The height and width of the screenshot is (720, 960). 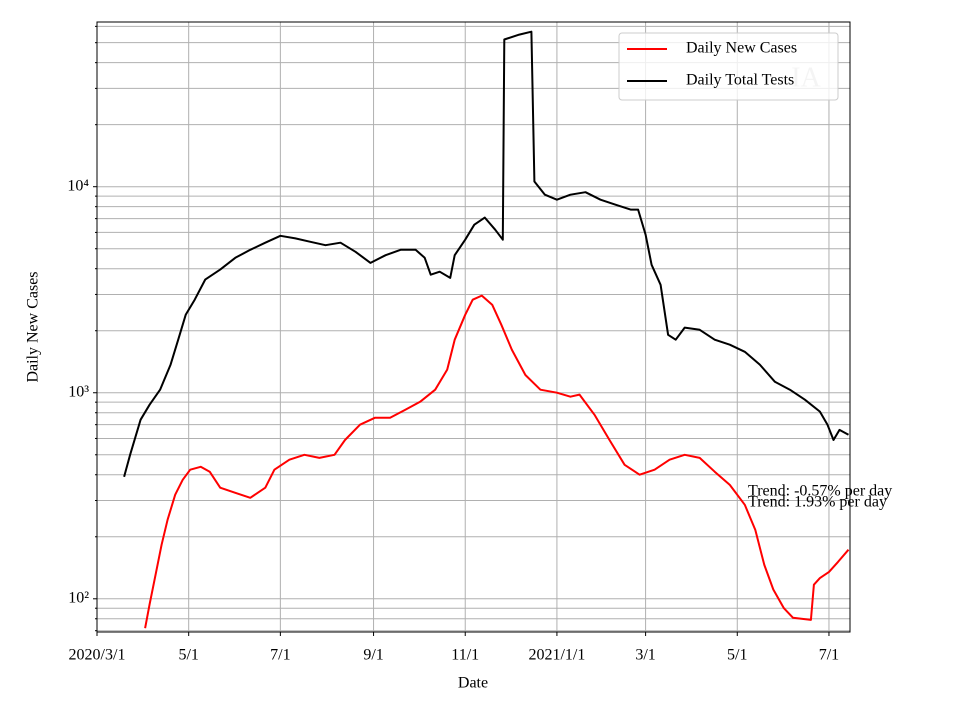 What do you see at coordinates (373, 655) in the screenshot?
I see `x-tick-label: 9/1` at bounding box center [373, 655].